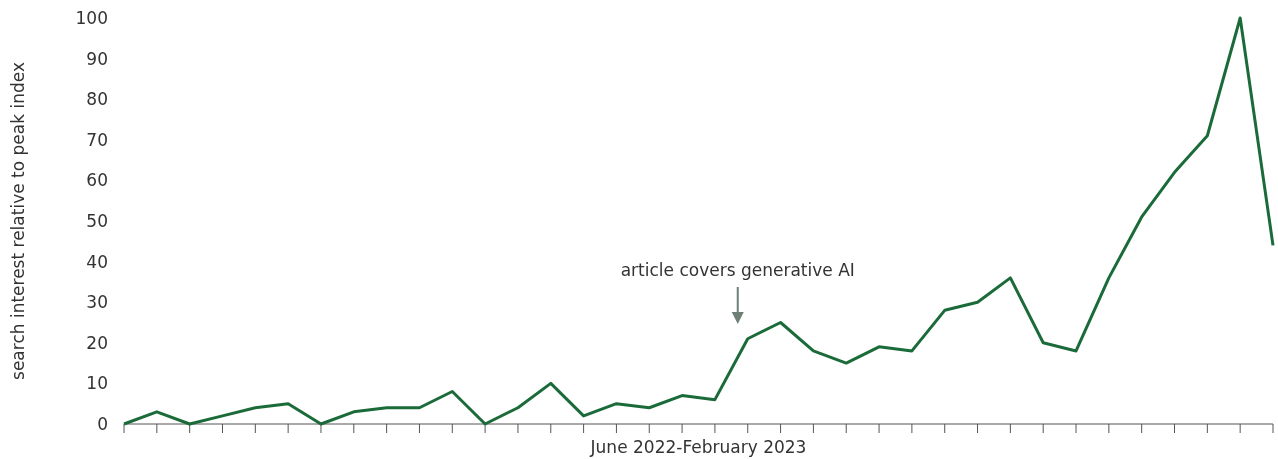 This screenshot has width=1278, height=459. Describe the element at coordinates (102, 424) in the screenshot. I see `y-tick-label: 0` at that location.